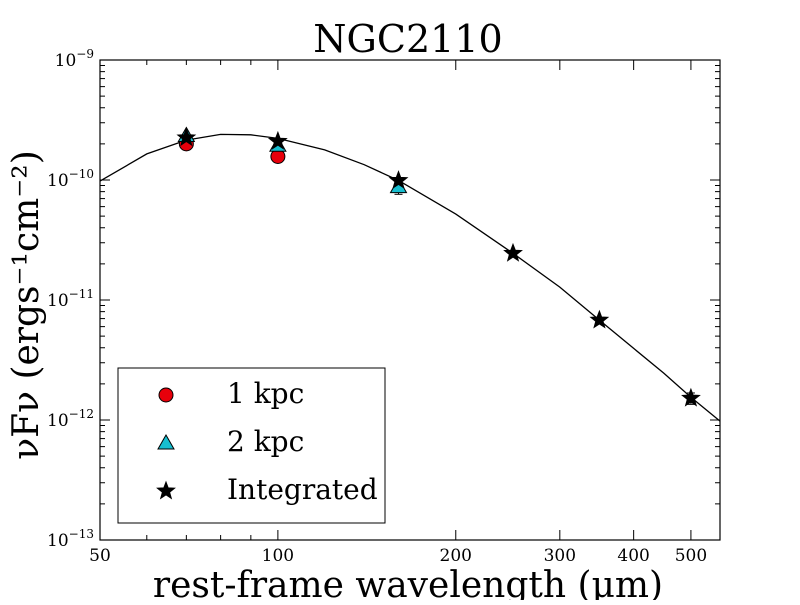 The width and height of the screenshot is (800, 605). What do you see at coordinates (265, 393) in the screenshot?
I see `legend-label-1kpc: 1 kpc` at bounding box center [265, 393].